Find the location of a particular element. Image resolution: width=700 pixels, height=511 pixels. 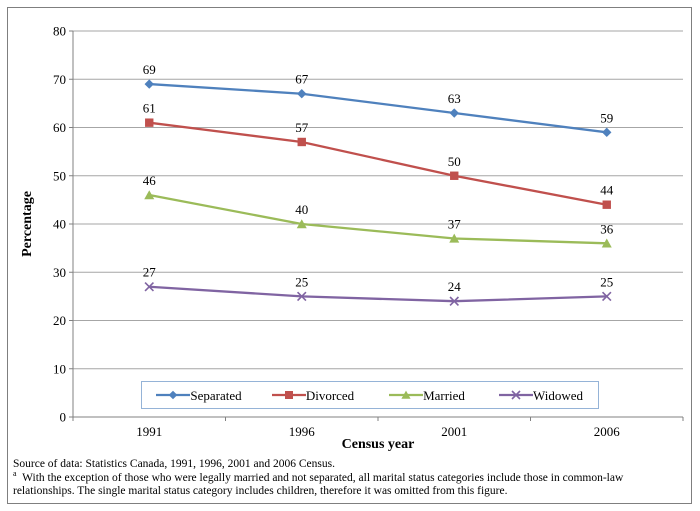

y-tick-label: 0 is located at coordinates (63, 417).